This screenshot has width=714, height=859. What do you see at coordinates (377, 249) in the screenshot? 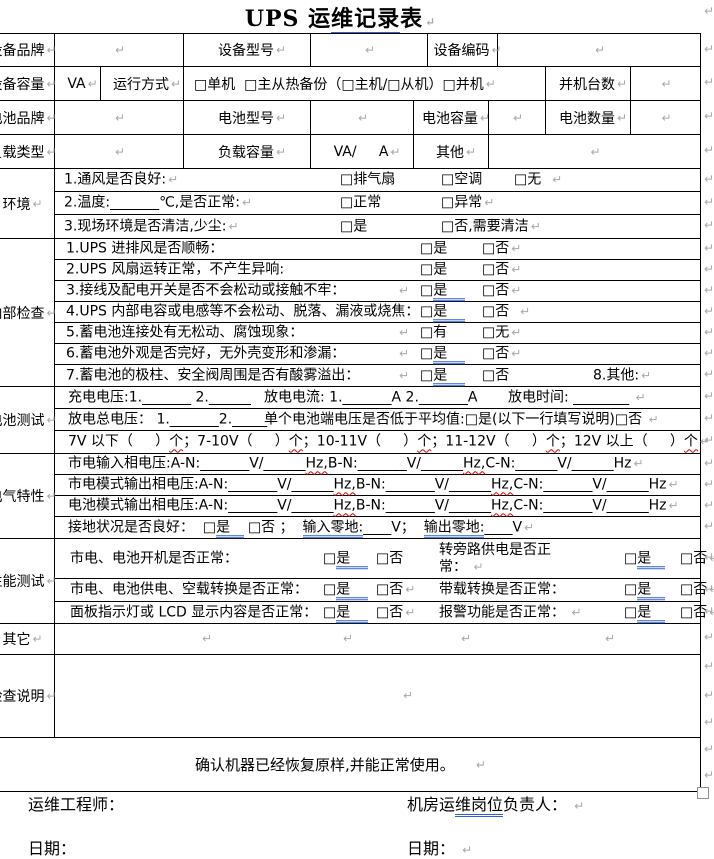
I see `table-row: 1.UPS 进排风是否顺畅： □是 □否 ↵` at bounding box center [377, 249].